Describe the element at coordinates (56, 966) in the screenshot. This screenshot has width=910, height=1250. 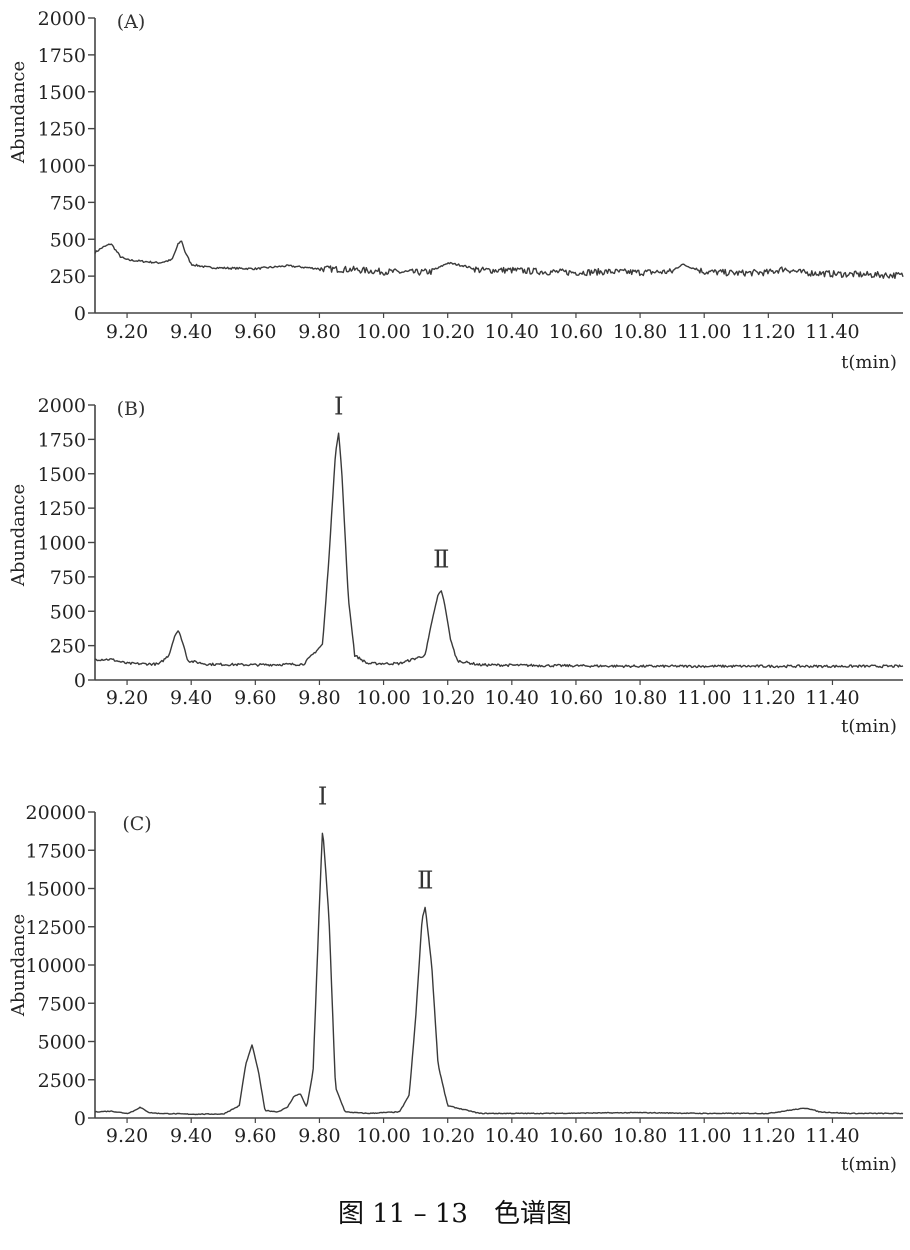
I see `y-tick-label: 10000` at that location.